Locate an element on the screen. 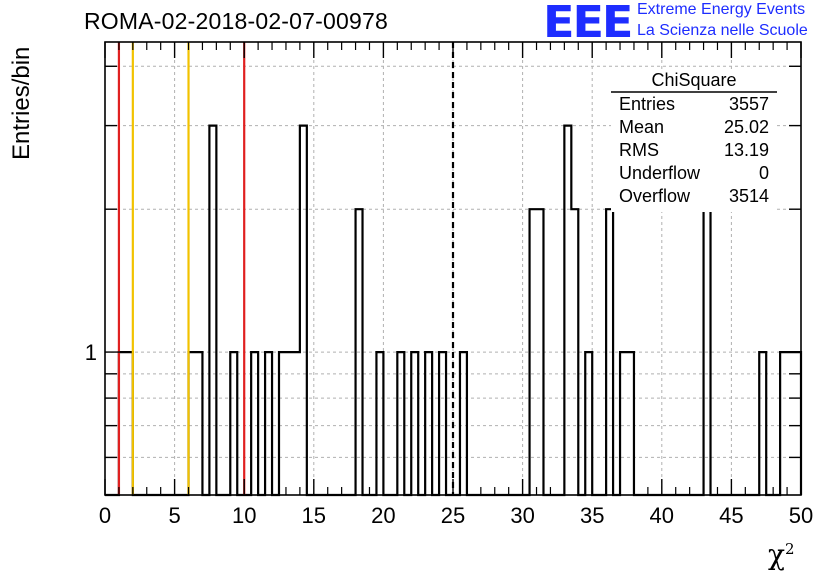  stats-row-value: 25.02 is located at coordinates (746, 127).